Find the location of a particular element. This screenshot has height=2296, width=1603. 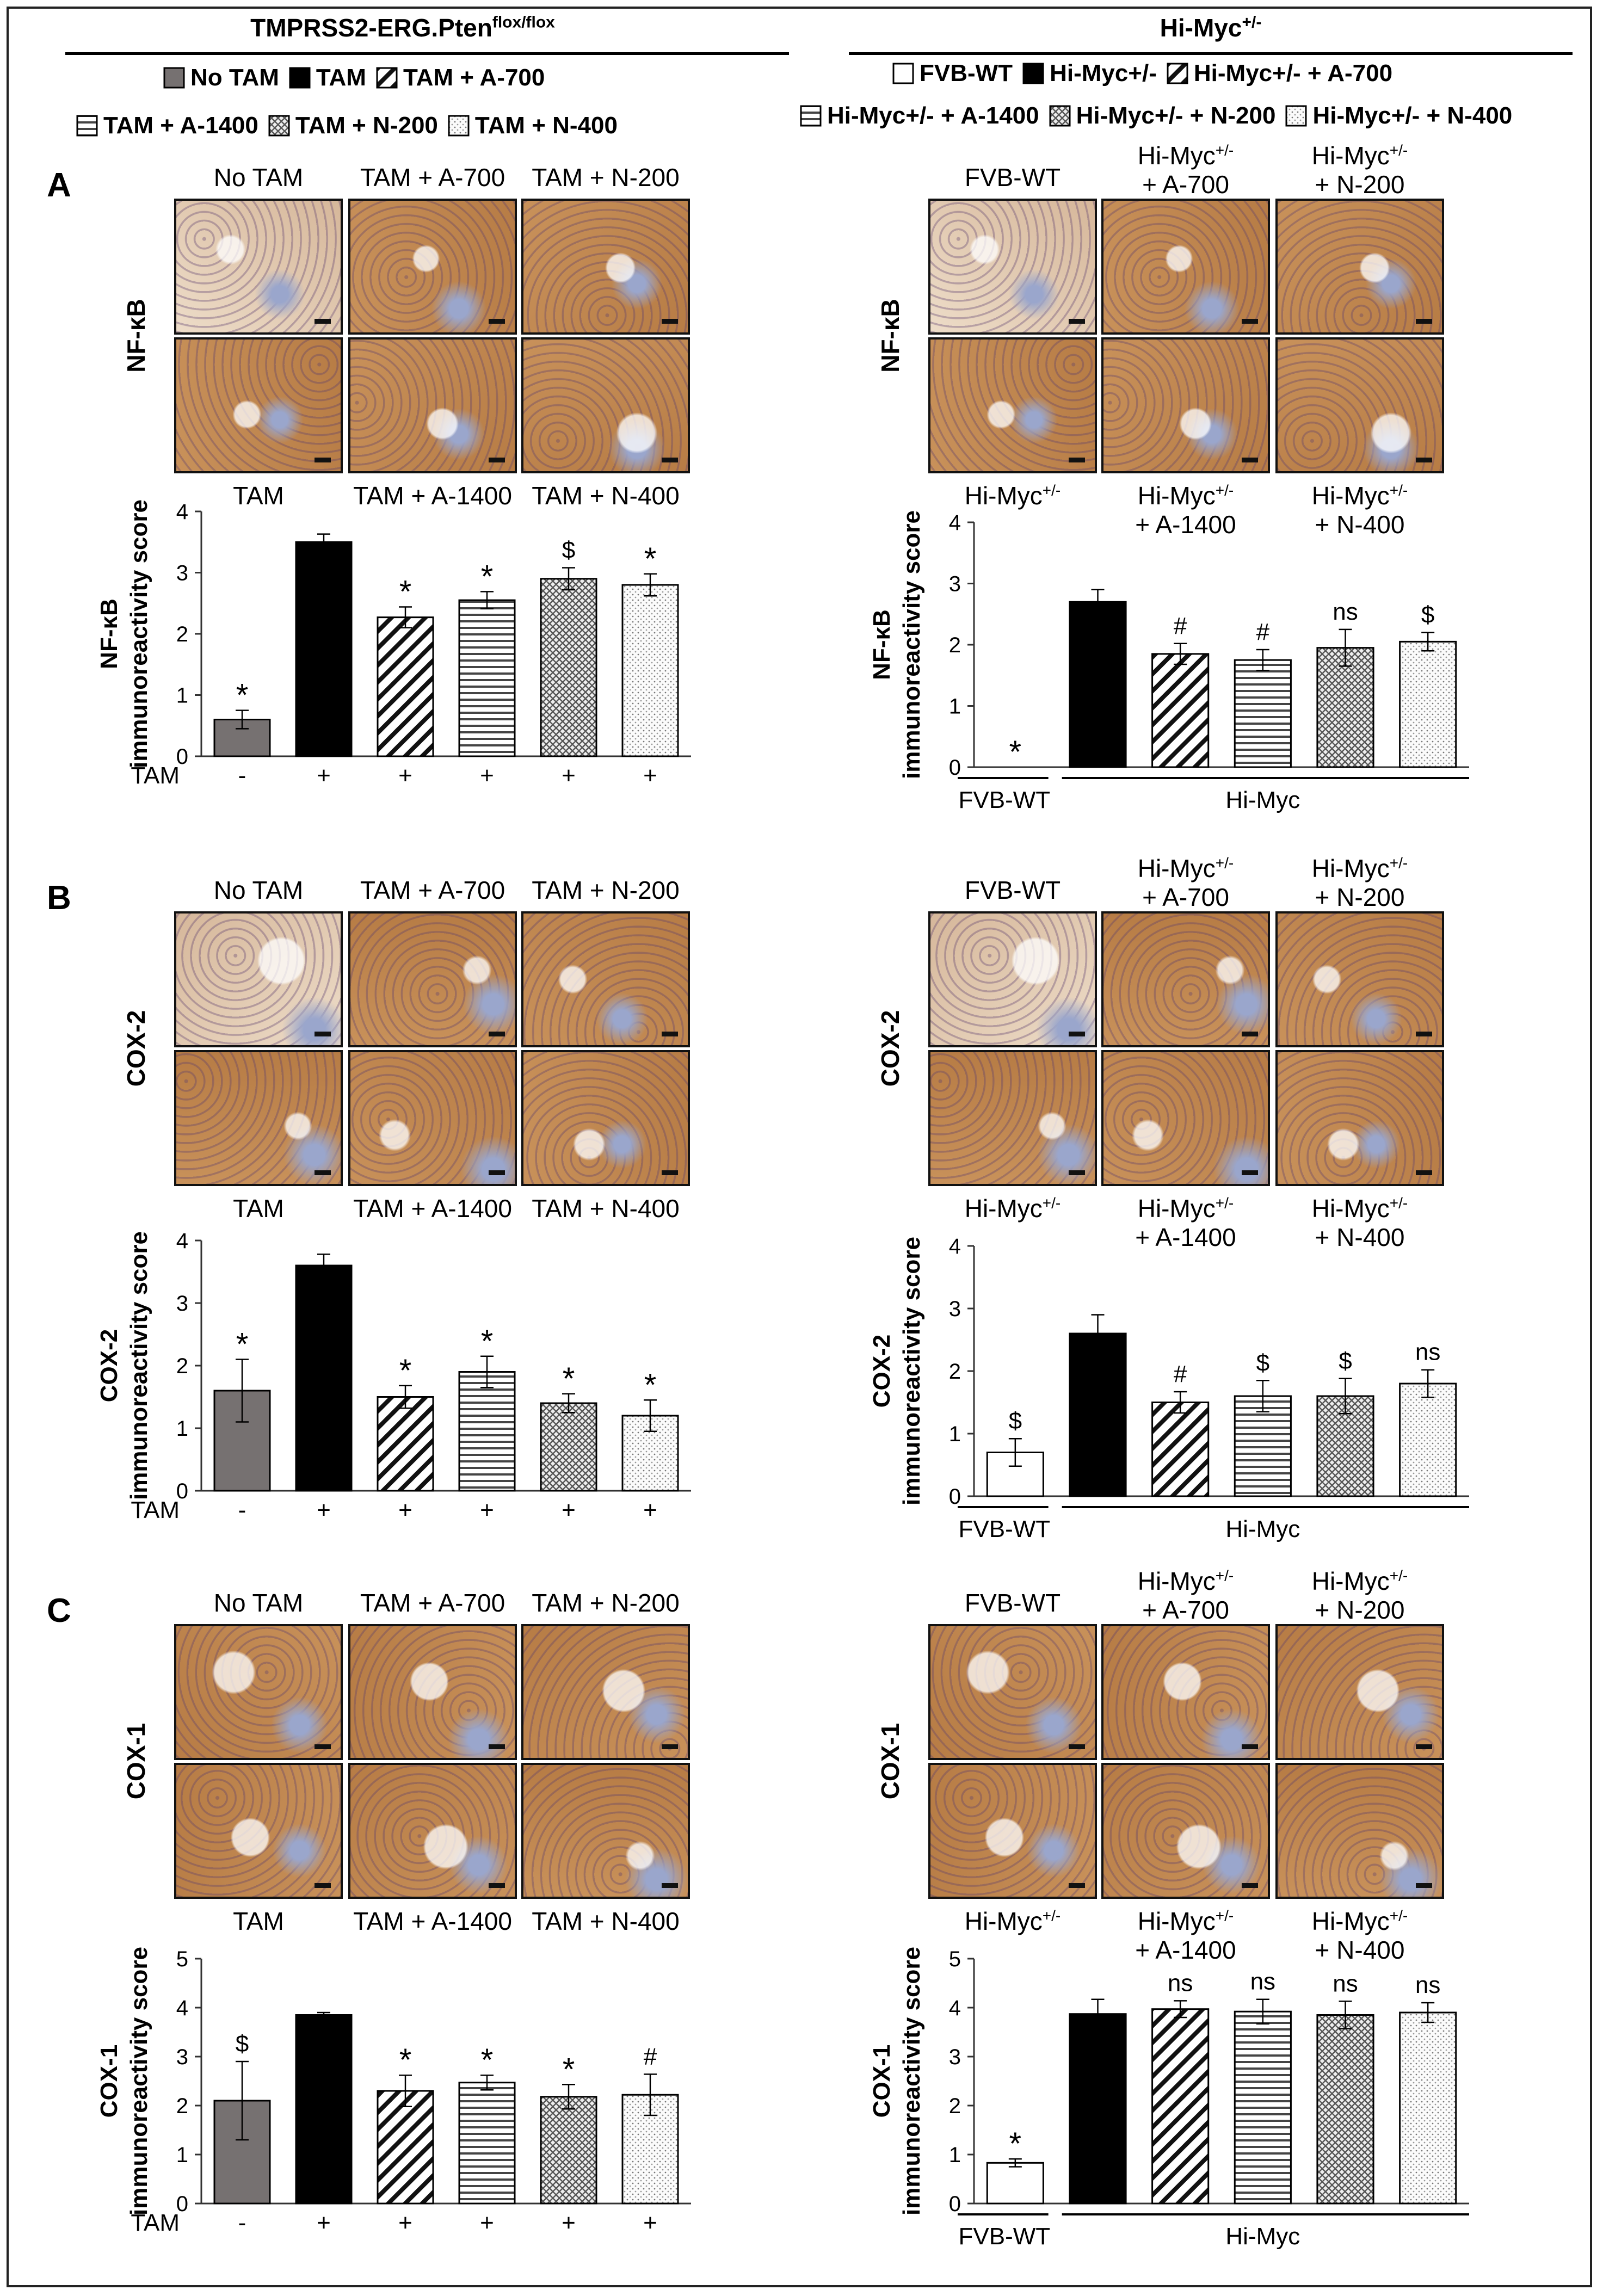

y-axis-label: COX-1 is located at coordinates (881, 2081).